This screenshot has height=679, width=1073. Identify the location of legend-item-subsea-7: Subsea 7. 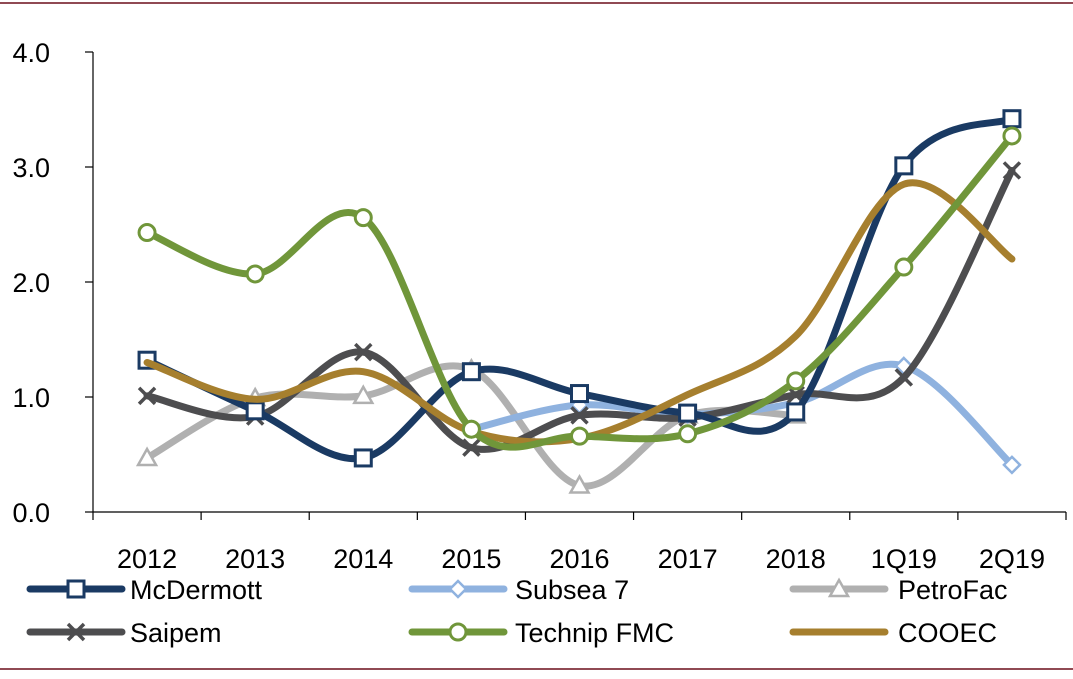
(518, 590).